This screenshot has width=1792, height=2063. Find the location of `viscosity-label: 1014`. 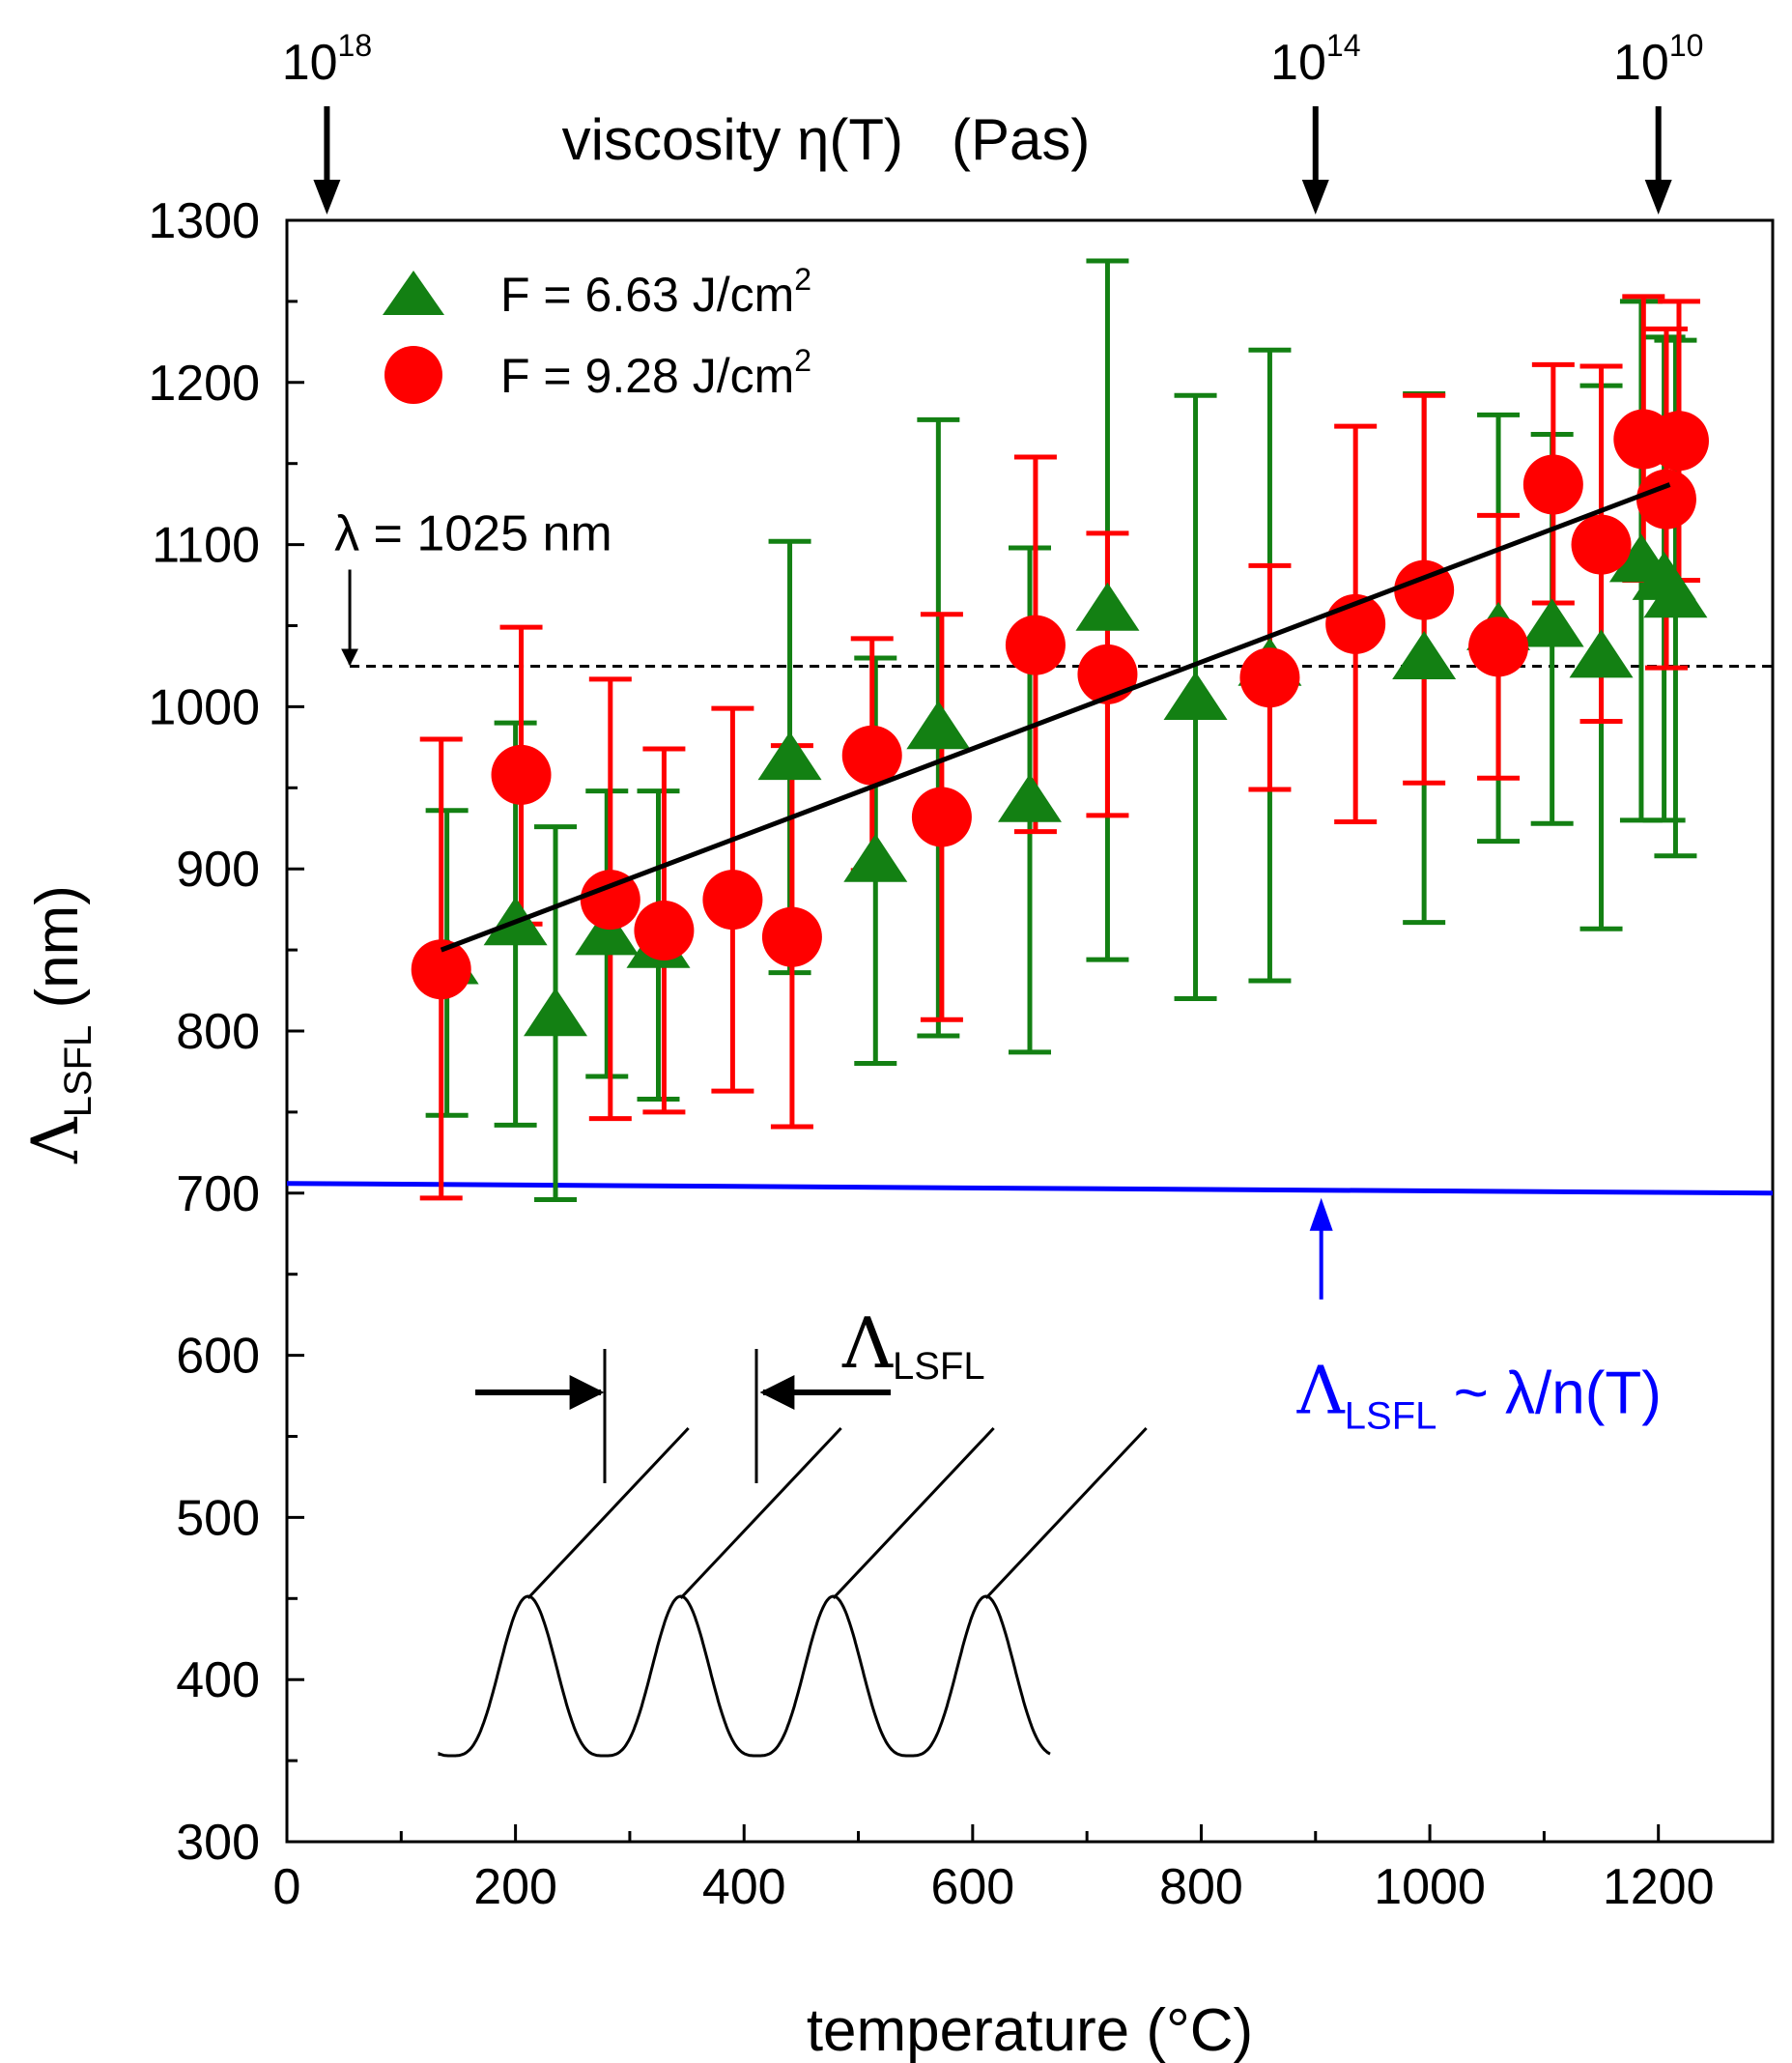

viscosity-label: 1014 is located at coordinates (1315, 59).